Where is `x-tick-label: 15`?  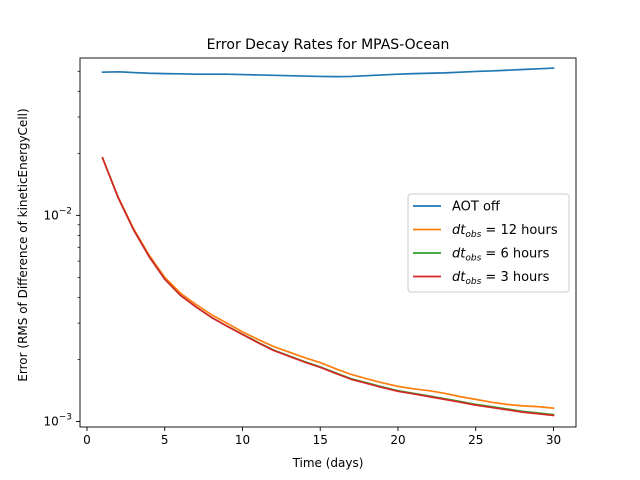
x-tick-label: 15 is located at coordinates (320, 440).